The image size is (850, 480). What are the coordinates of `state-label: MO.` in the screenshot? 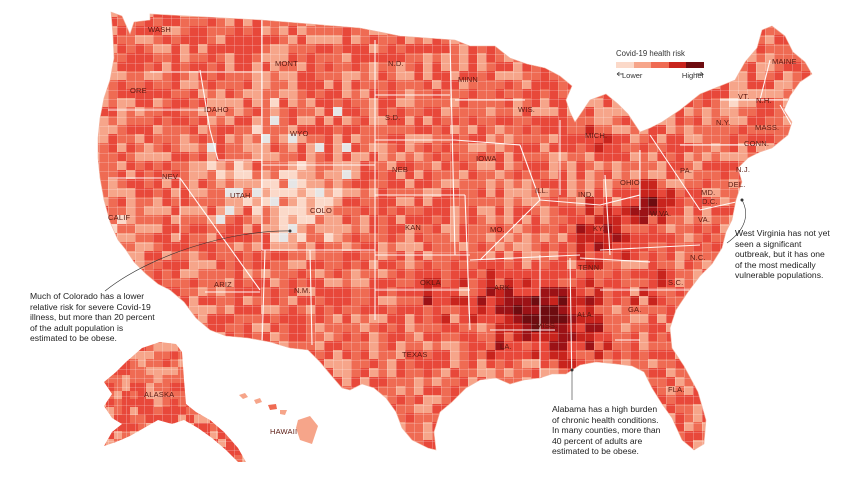 It's located at (497, 229).